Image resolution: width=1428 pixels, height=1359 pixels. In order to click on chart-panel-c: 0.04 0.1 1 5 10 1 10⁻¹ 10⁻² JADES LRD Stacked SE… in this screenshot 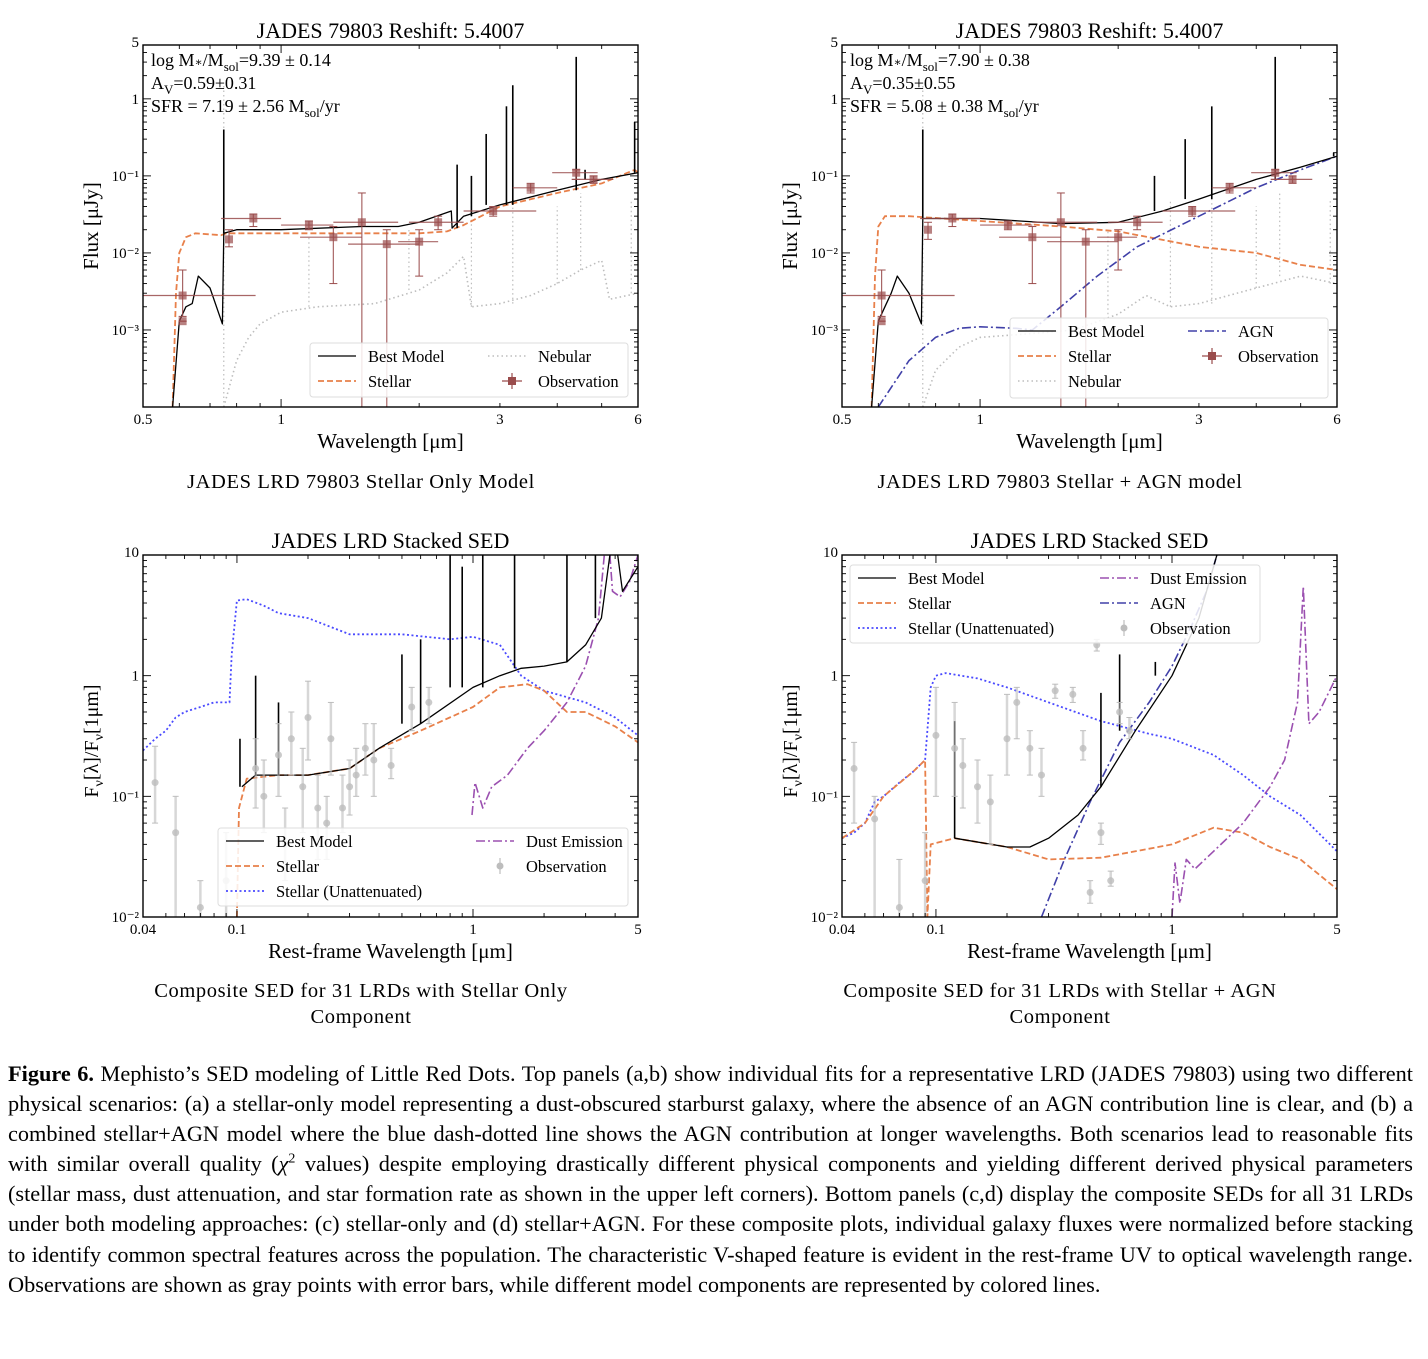, I will do `click(361, 745)`.